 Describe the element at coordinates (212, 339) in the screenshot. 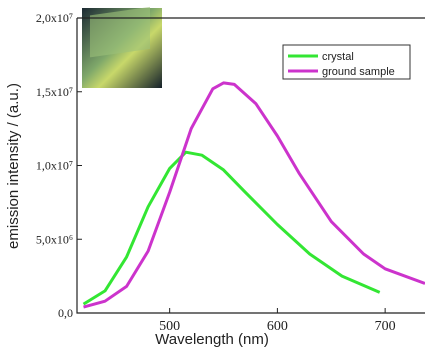

I see `x-axis-label: Wavelength (nm)` at that location.